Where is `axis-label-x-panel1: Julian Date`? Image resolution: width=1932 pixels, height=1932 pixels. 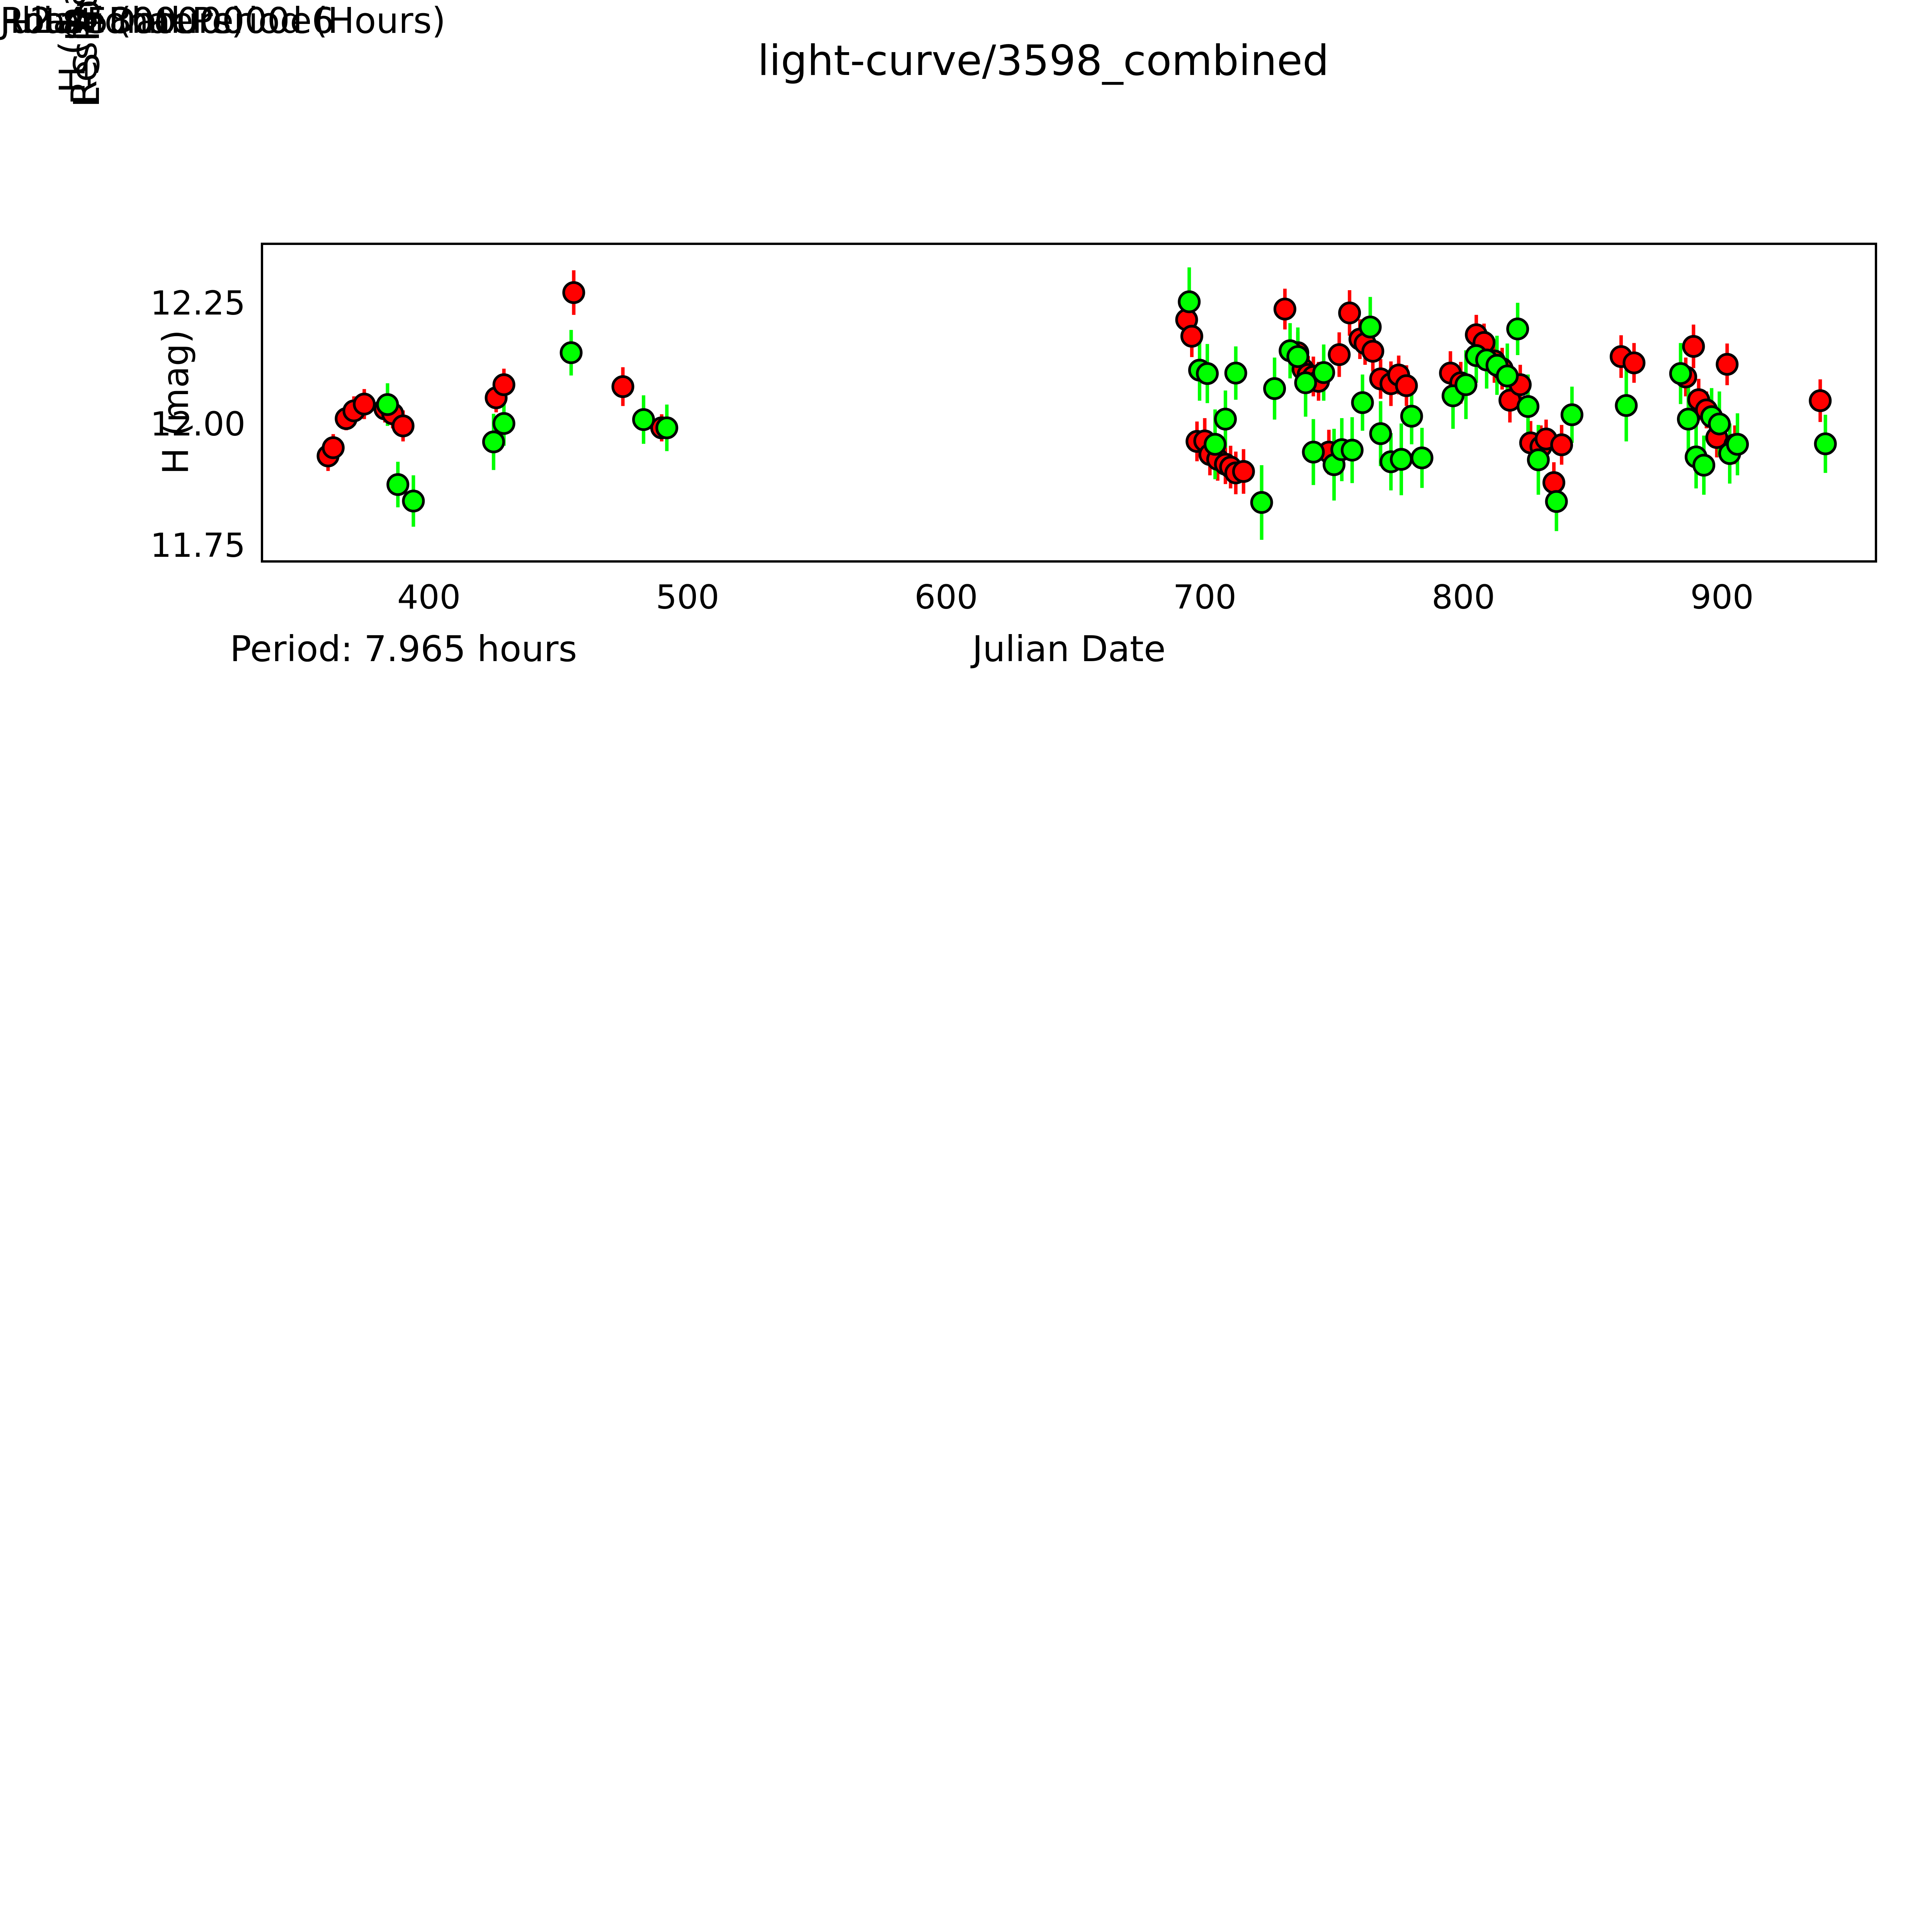 axis-label-x-panel1: Julian Date is located at coordinates (1069, 649).